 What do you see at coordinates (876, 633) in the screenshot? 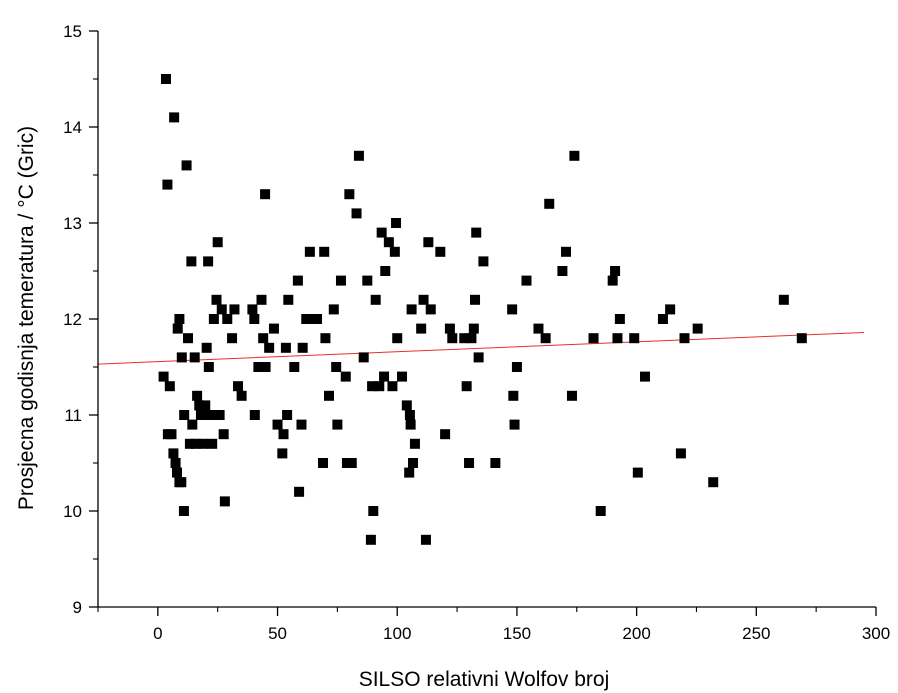
I see `x-tick-label: 300` at bounding box center [876, 633].